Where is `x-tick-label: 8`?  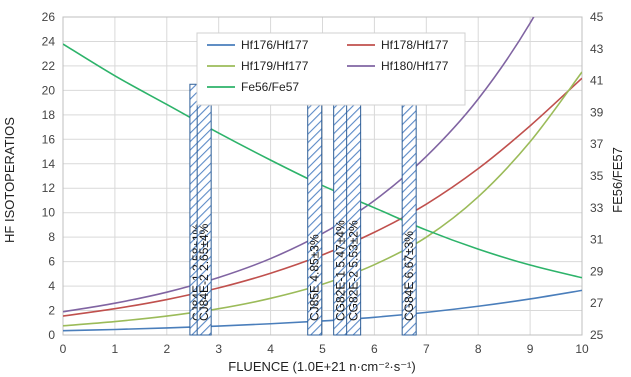
x-tick-label: 8 is located at coordinates (478, 349).